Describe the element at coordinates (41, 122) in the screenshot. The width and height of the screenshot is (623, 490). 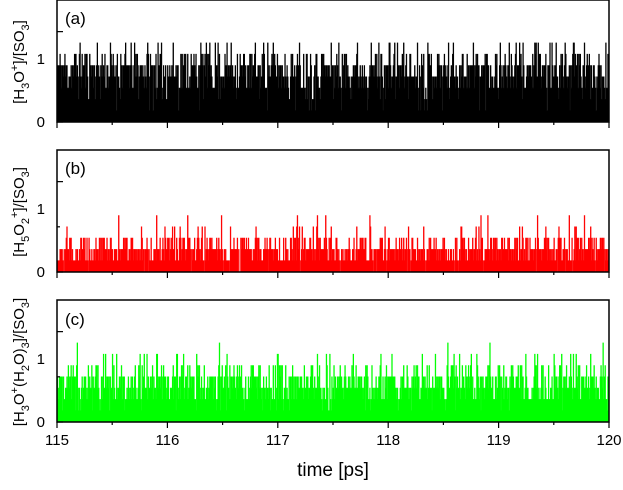
I see `panel-a-y-tick-label-0: 0` at that location.